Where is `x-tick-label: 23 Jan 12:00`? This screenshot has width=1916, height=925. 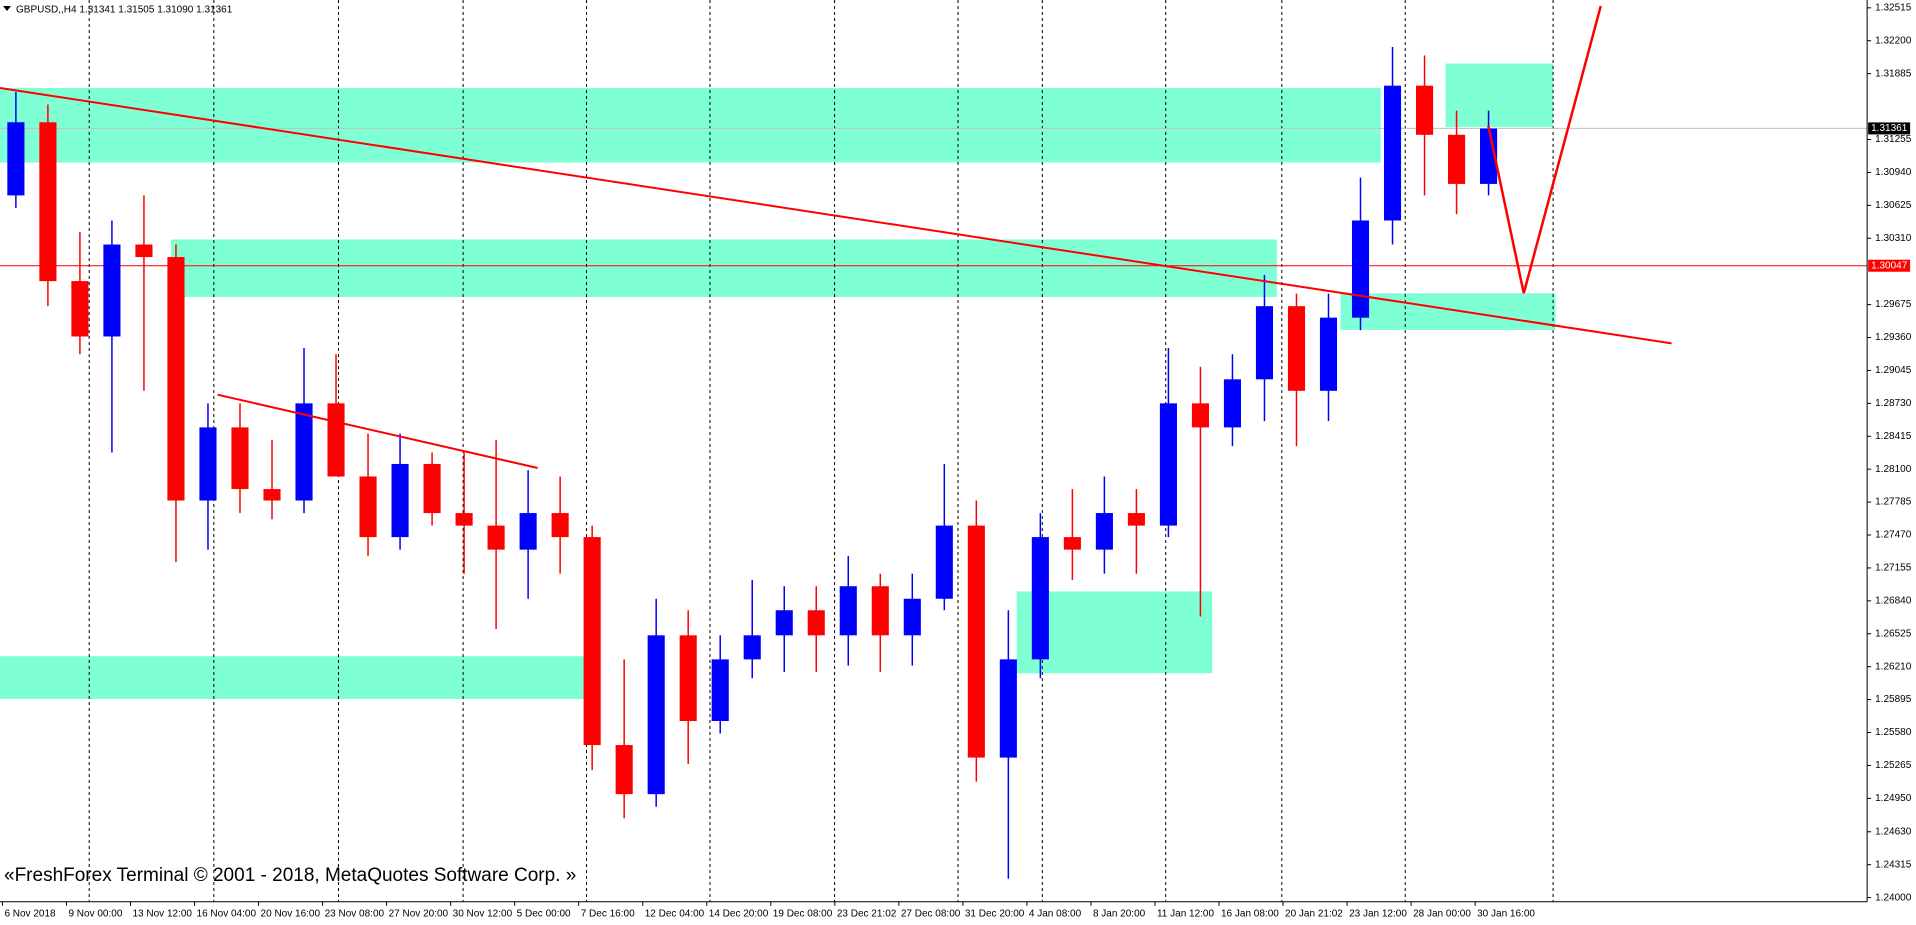
x-tick-label: 23 Jan 12:00 is located at coordinates (1378, 913).